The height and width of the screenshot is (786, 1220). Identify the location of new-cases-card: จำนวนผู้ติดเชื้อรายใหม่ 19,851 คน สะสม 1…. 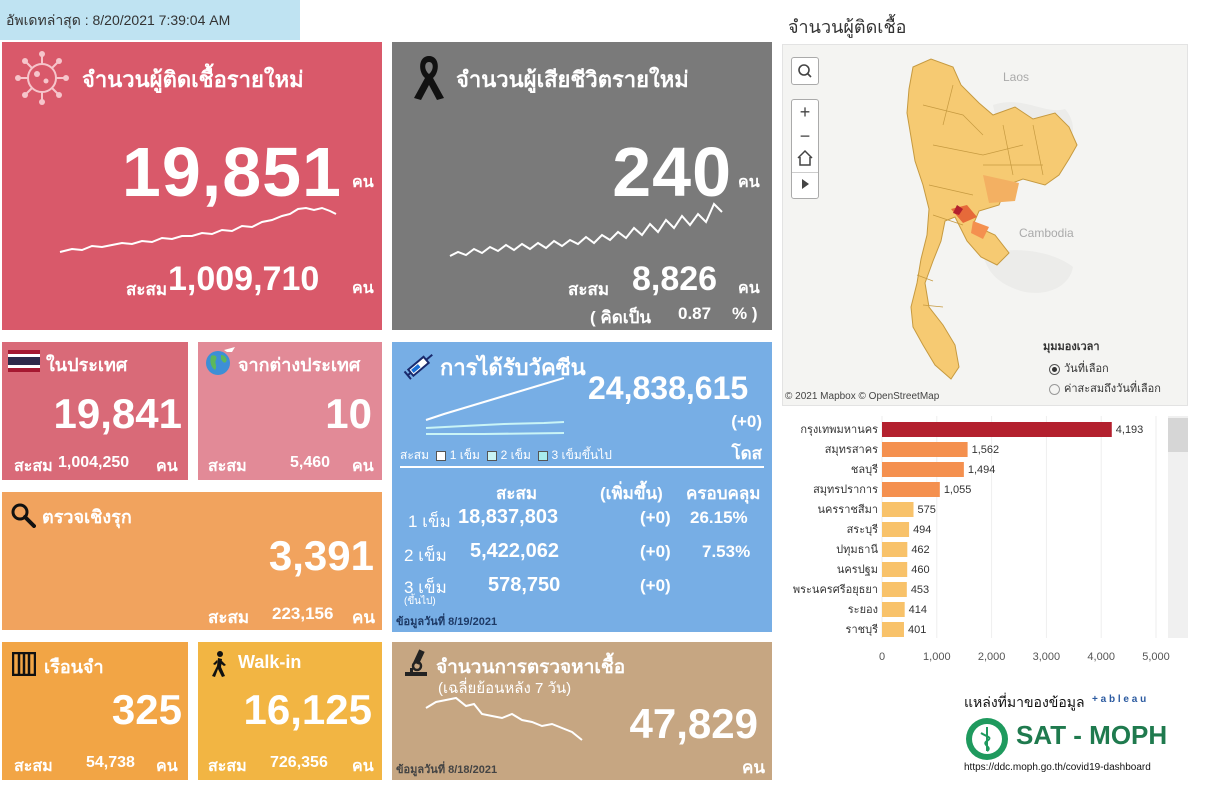
(192, 186).